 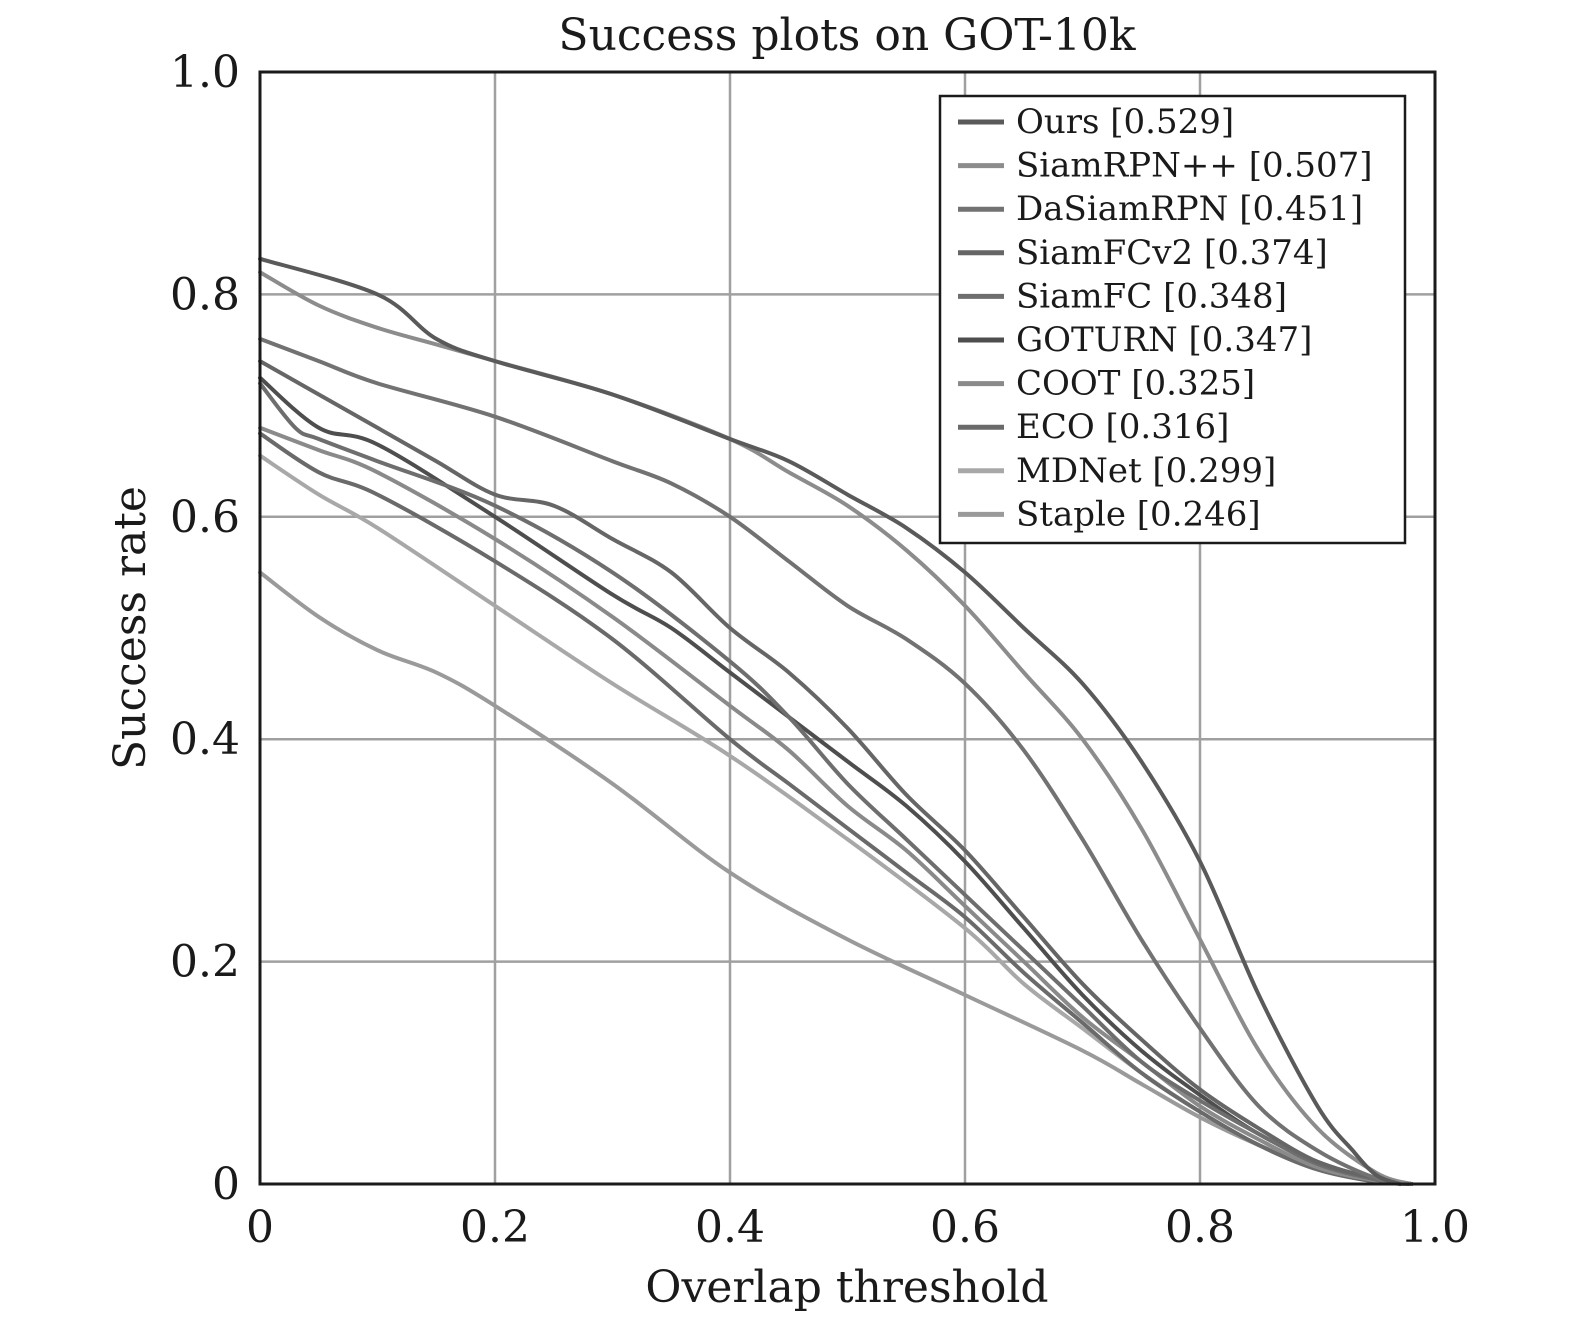 I want to click on x-tick-label: 1.0, so click(x=1435, y=1227).